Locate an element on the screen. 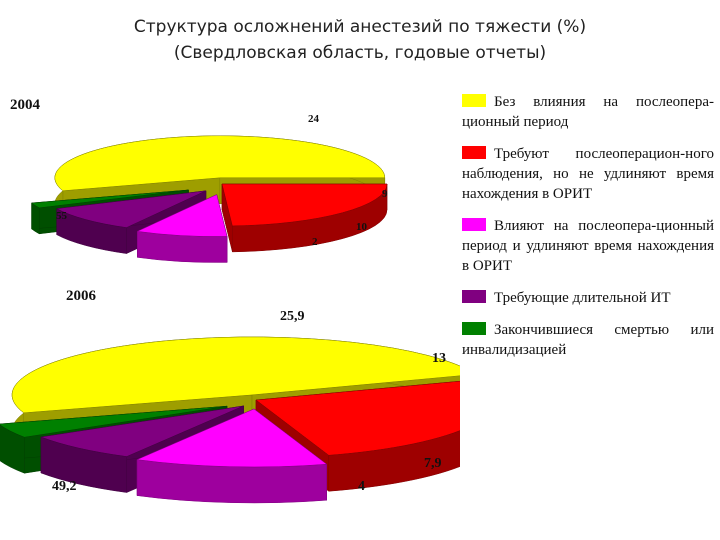 The image size is (720, 540). pie-2004-year-label: 2004 is located at coordinates (25, 105).